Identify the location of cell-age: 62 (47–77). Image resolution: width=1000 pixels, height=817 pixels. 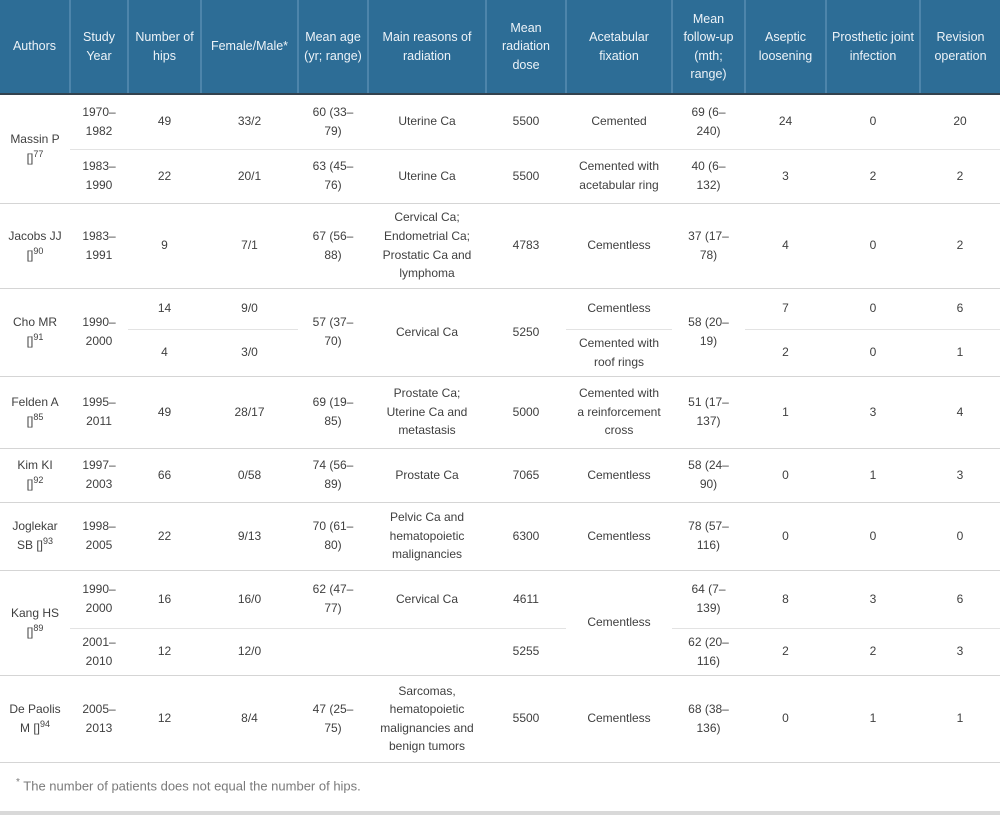
(333, 598).